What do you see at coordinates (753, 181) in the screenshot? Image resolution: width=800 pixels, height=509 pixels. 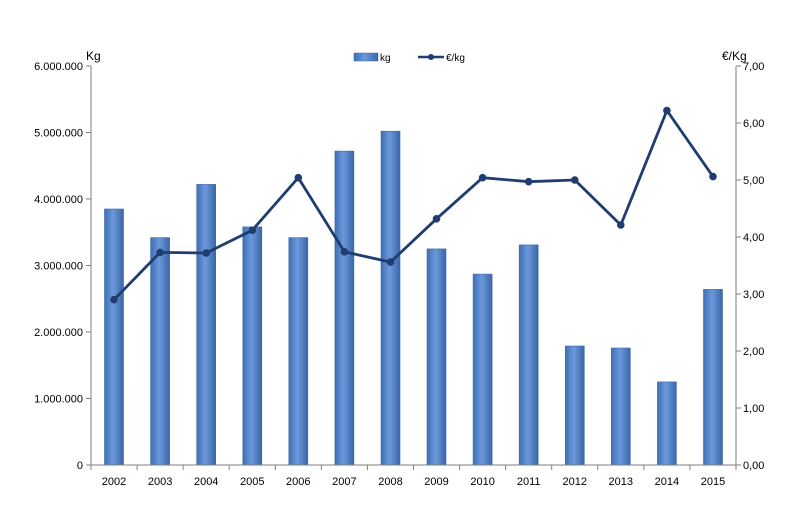 I see `right-tick-label: 5,00` at bounding box center [753, 181].